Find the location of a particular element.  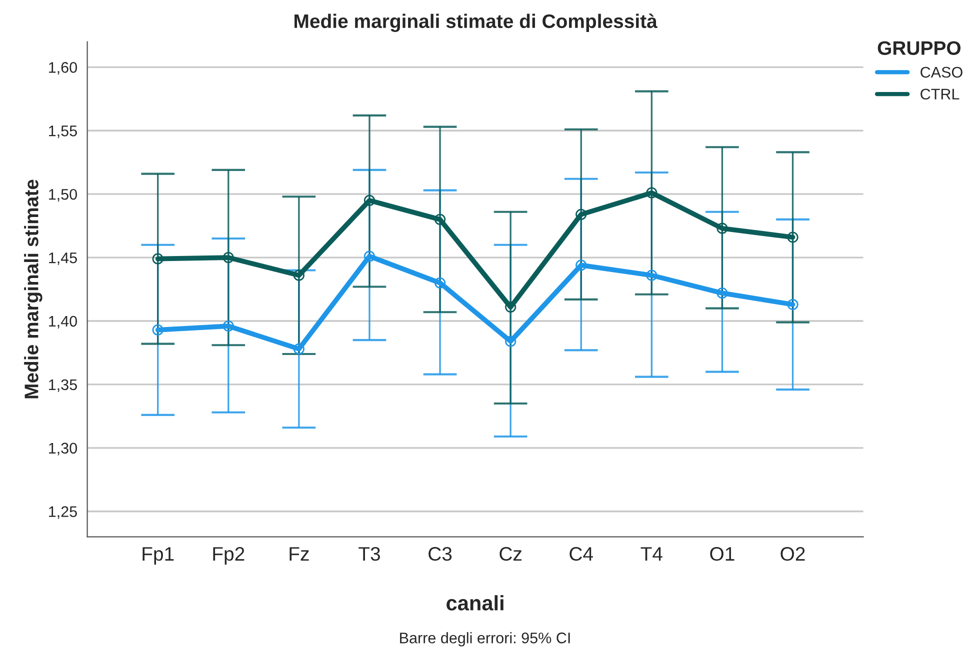

legend-label: CASO is located at coordinates (941, 72).